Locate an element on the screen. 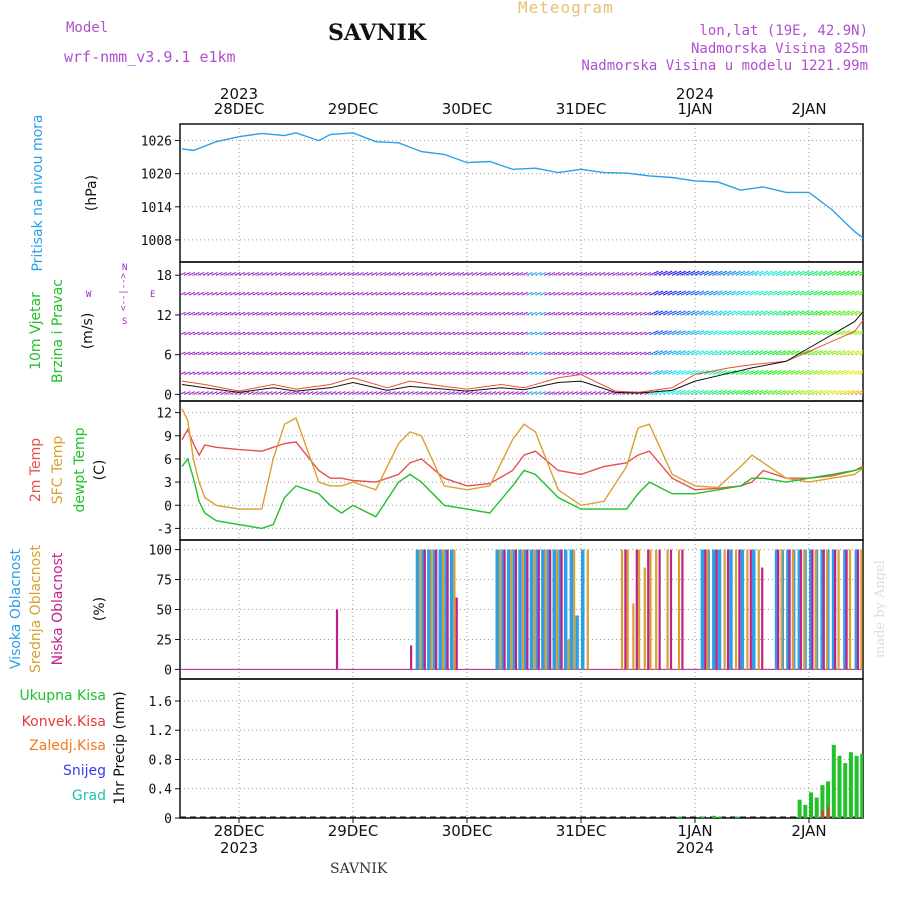 The image size is (900, 900). panel-cloud: 0 25 50 75 100 is located at coordinates (506, 609).